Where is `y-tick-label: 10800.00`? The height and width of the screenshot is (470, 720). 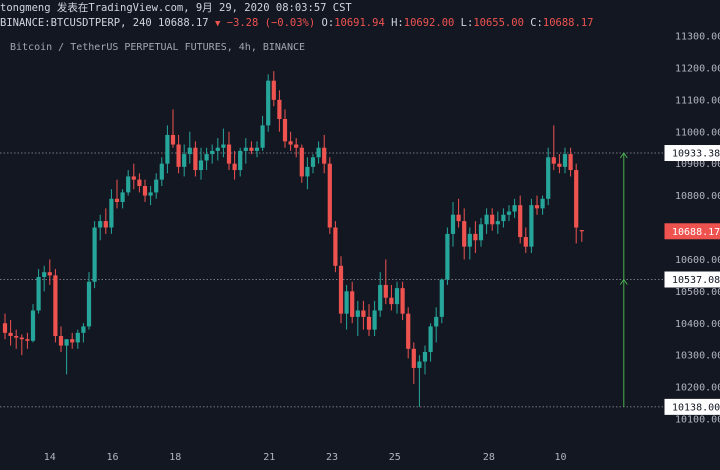 y-tick-label: 10800.00 is located at coordinates (697, 196).